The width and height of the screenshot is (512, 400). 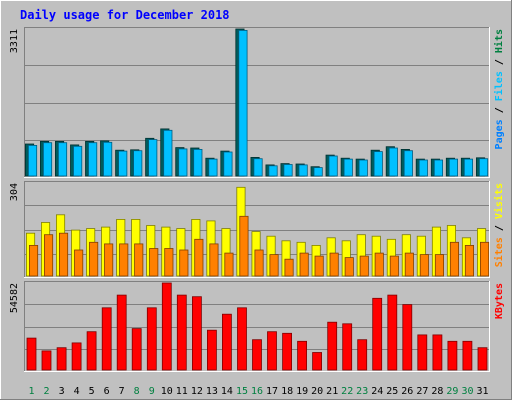 I want to click on day-label-31: 31, so click(x=482, y=391).